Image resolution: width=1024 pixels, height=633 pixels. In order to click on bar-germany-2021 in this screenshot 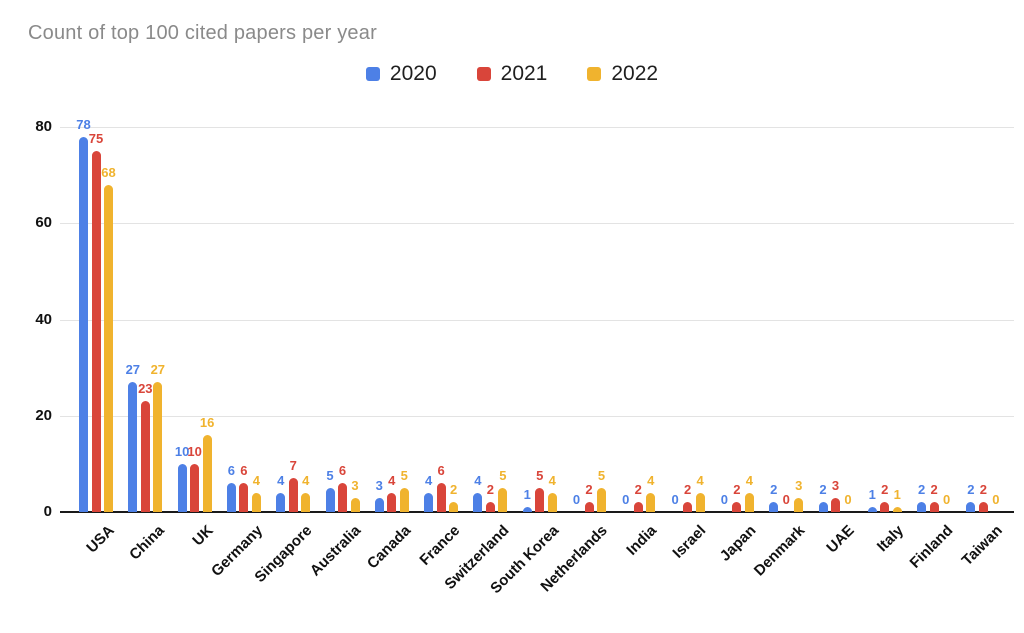, I will do `click(244, 497)`.